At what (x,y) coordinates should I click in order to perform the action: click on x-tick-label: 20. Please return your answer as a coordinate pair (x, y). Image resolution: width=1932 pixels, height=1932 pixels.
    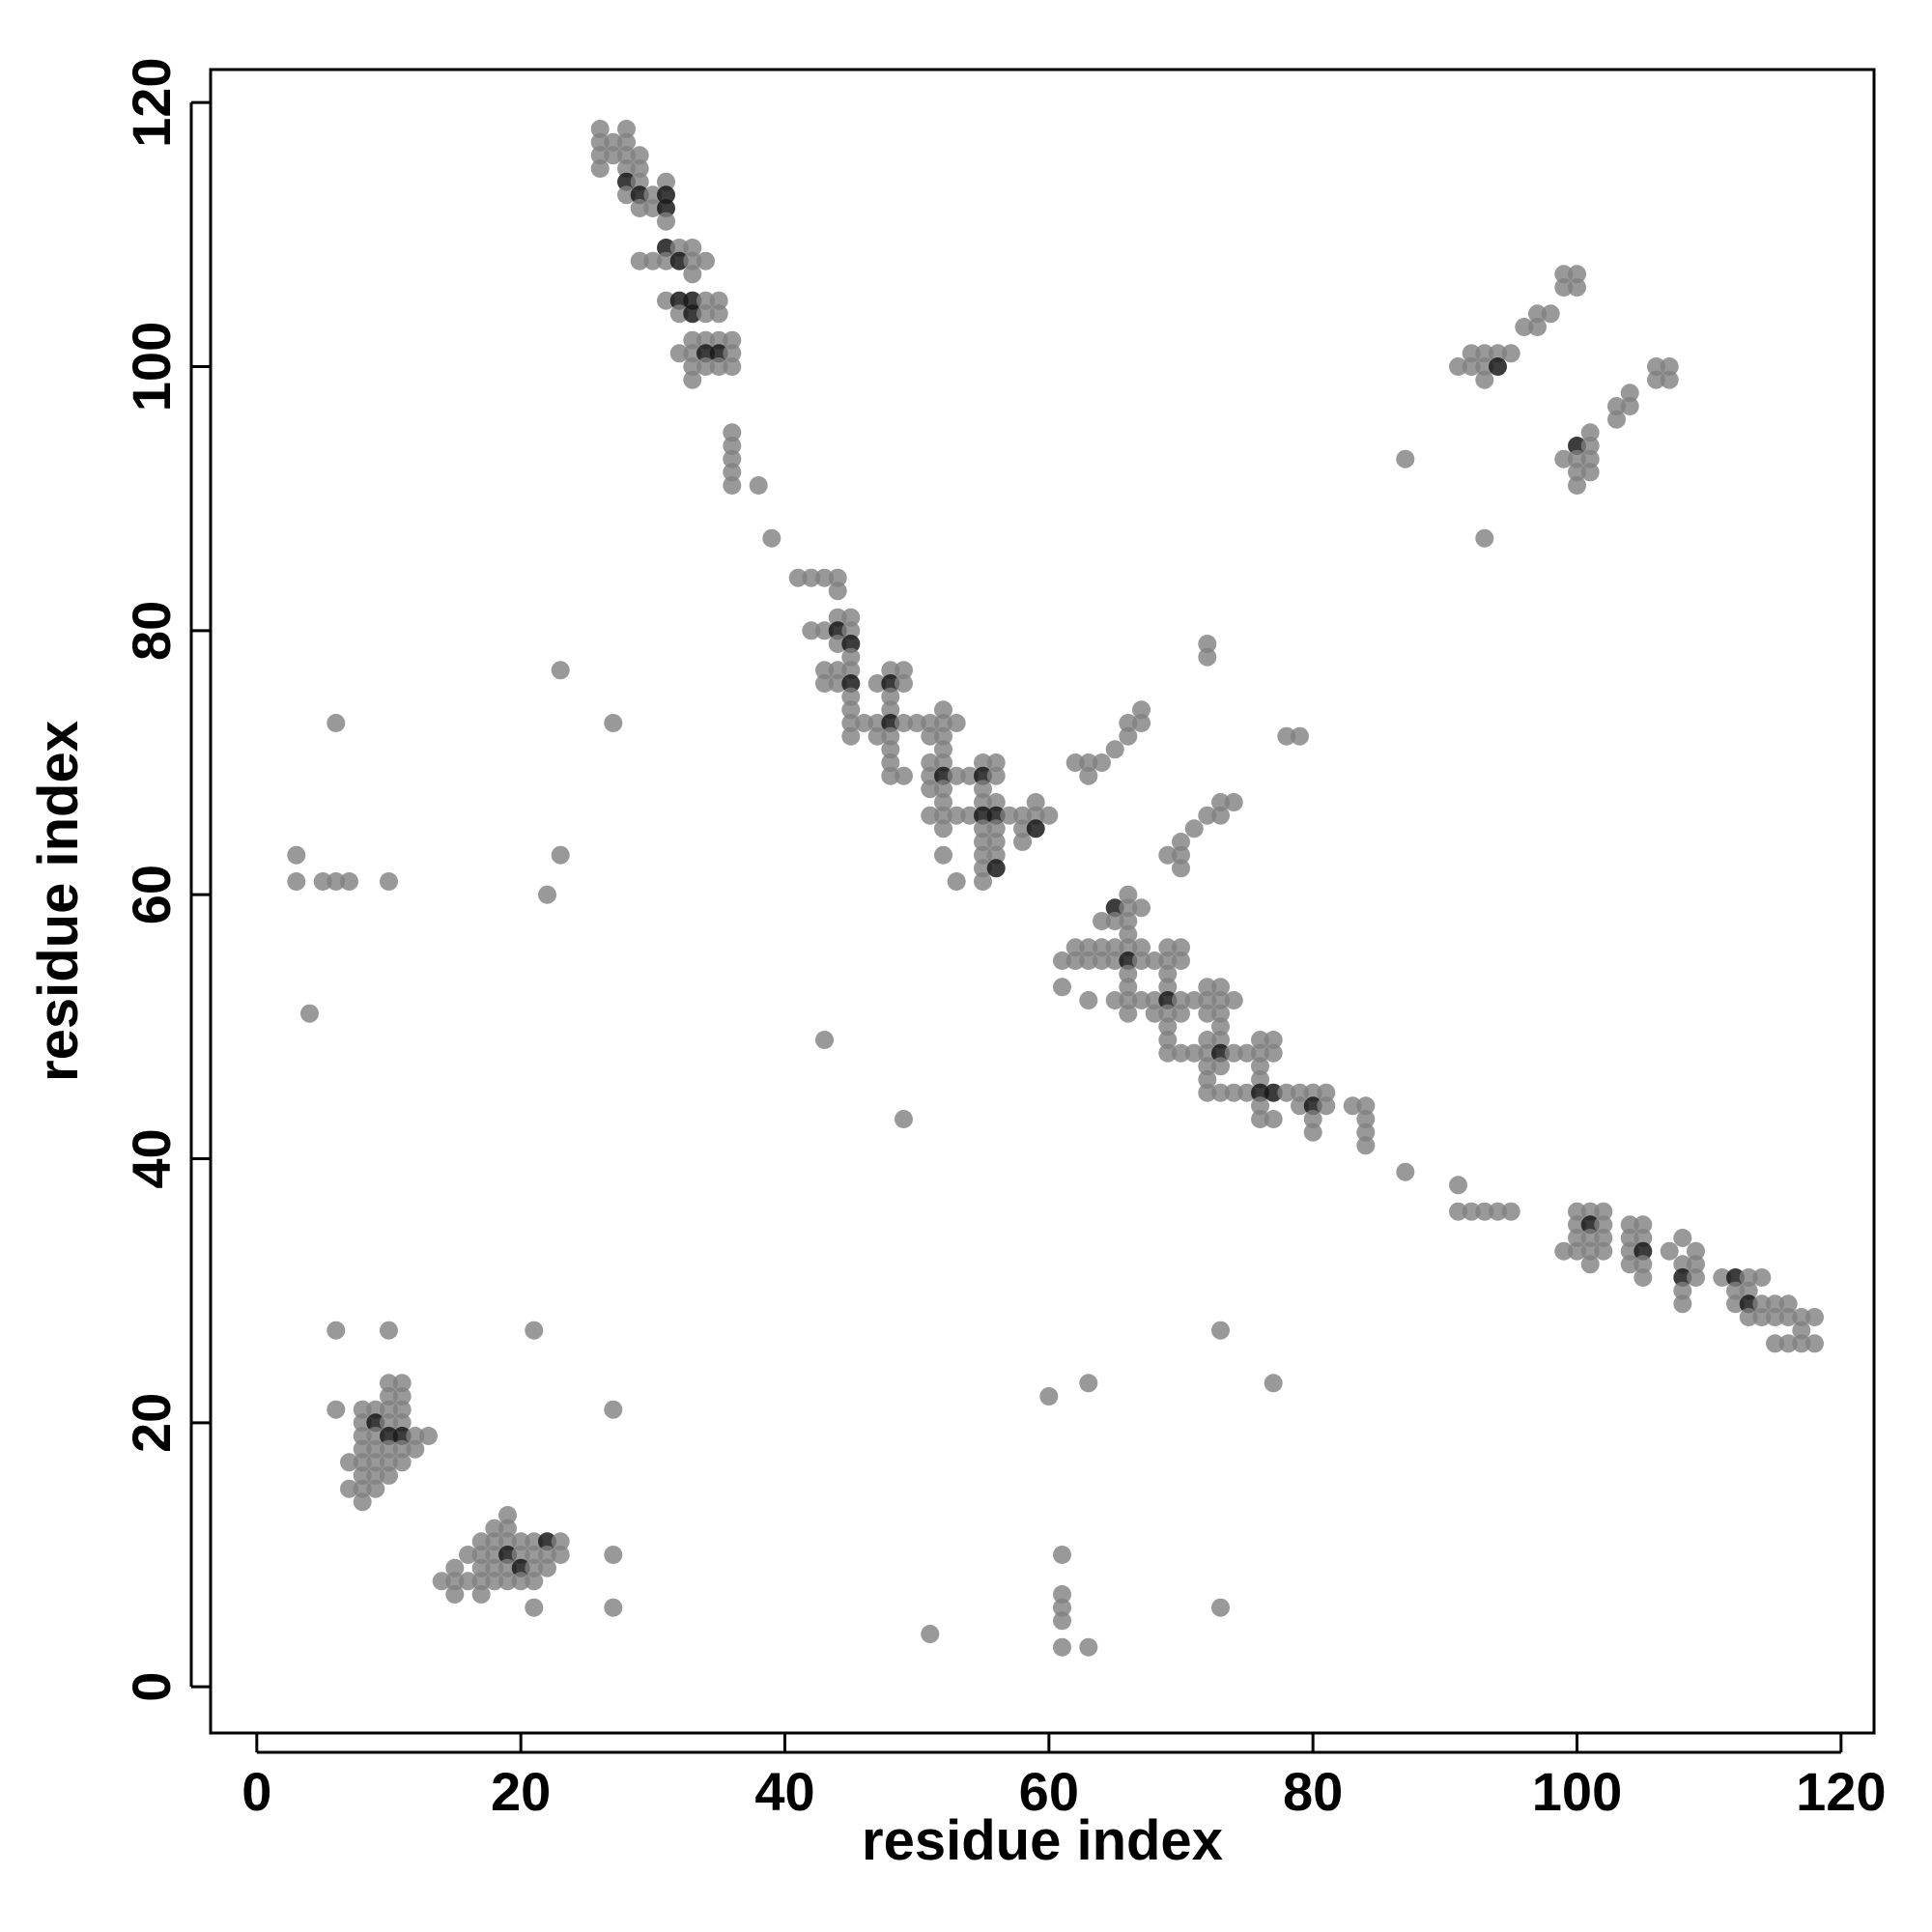
    Looking at the image, I should click on (521, 1791).